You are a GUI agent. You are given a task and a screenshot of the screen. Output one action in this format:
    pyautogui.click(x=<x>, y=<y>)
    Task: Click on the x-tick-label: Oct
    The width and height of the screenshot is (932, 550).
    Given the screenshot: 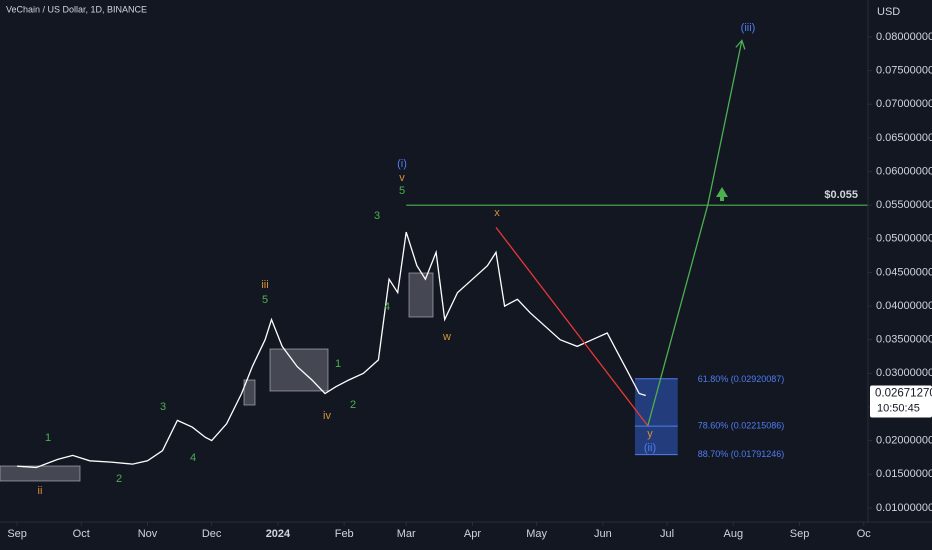 What is the action you would take?
    pyautogui.click(x=81, y=534)
    